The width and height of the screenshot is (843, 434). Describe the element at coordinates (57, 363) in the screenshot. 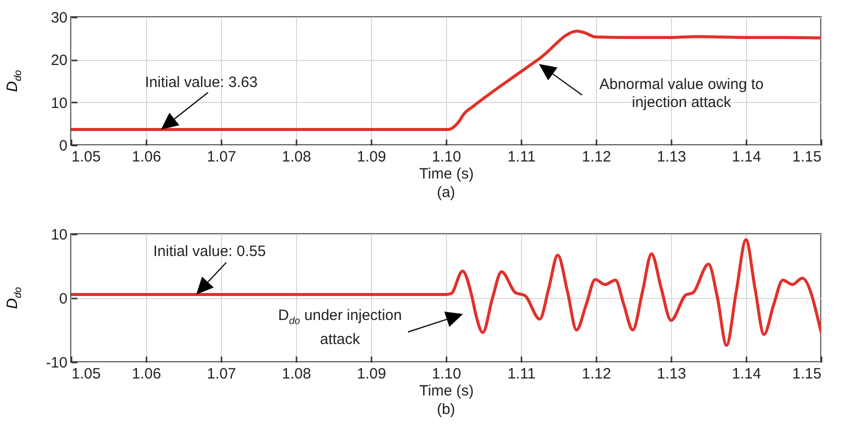

I see `y-tick-label: -10` at that location.